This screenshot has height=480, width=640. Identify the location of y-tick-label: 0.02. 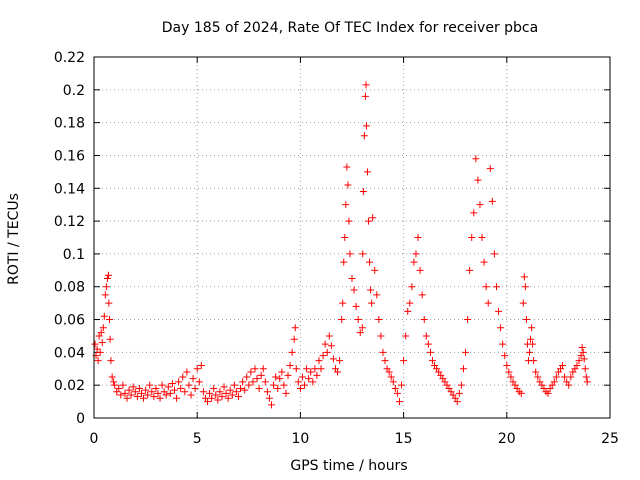
(69, 386).